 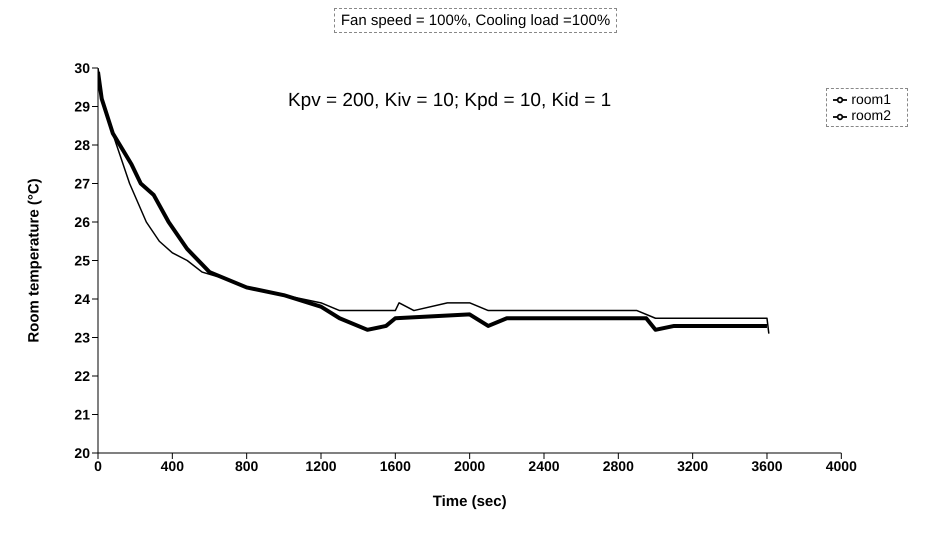 What do you see at coordinates (82, 452) in the screenshot?
I see `y-tick-label: 20` at bounding box center [82, 452].